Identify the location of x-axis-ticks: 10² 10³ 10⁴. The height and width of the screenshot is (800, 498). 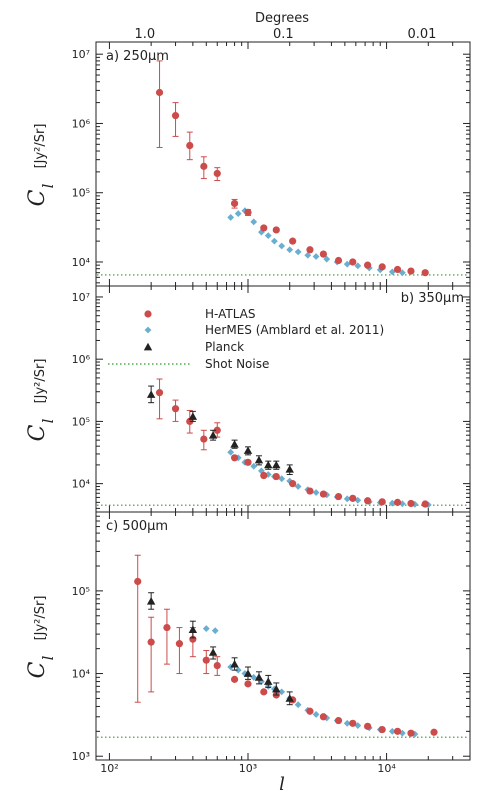
(248, 768).